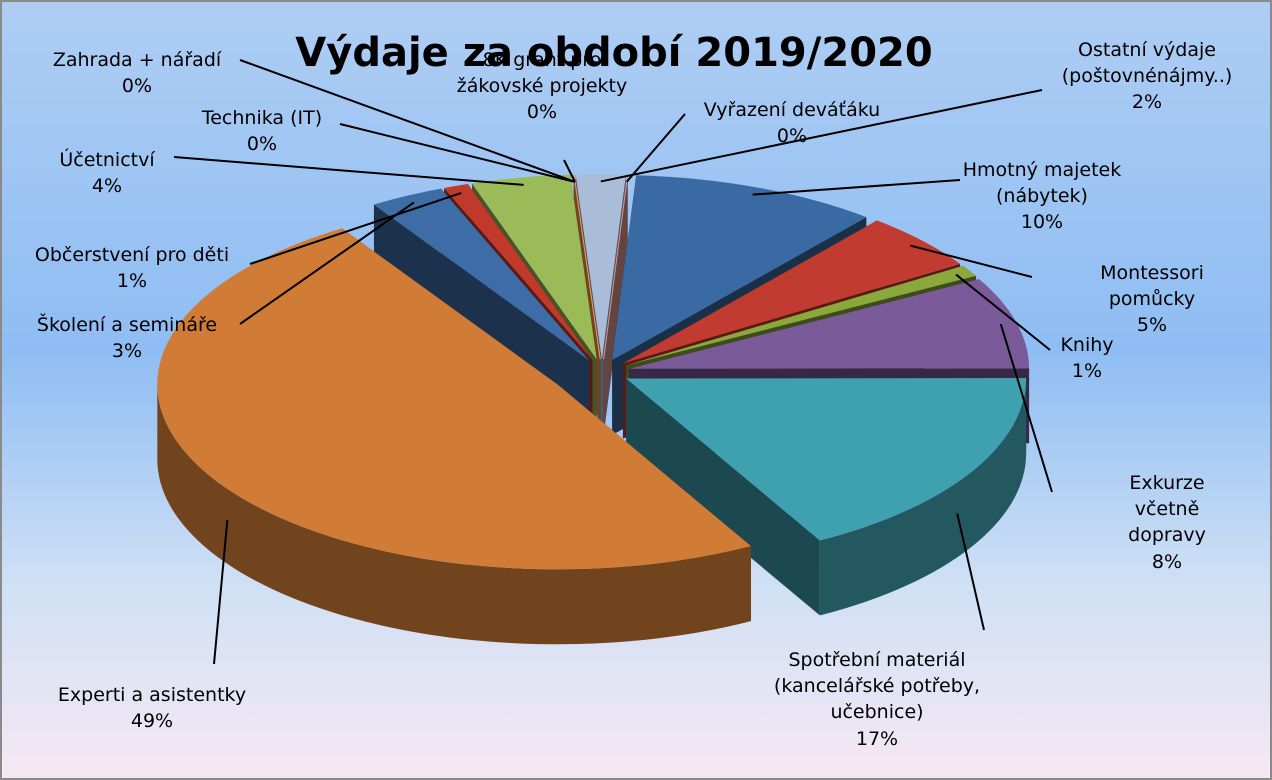  Describe the element at coordinates (127, 325) in the screenshot. I see `category-label: Školení a semináře` at that location.